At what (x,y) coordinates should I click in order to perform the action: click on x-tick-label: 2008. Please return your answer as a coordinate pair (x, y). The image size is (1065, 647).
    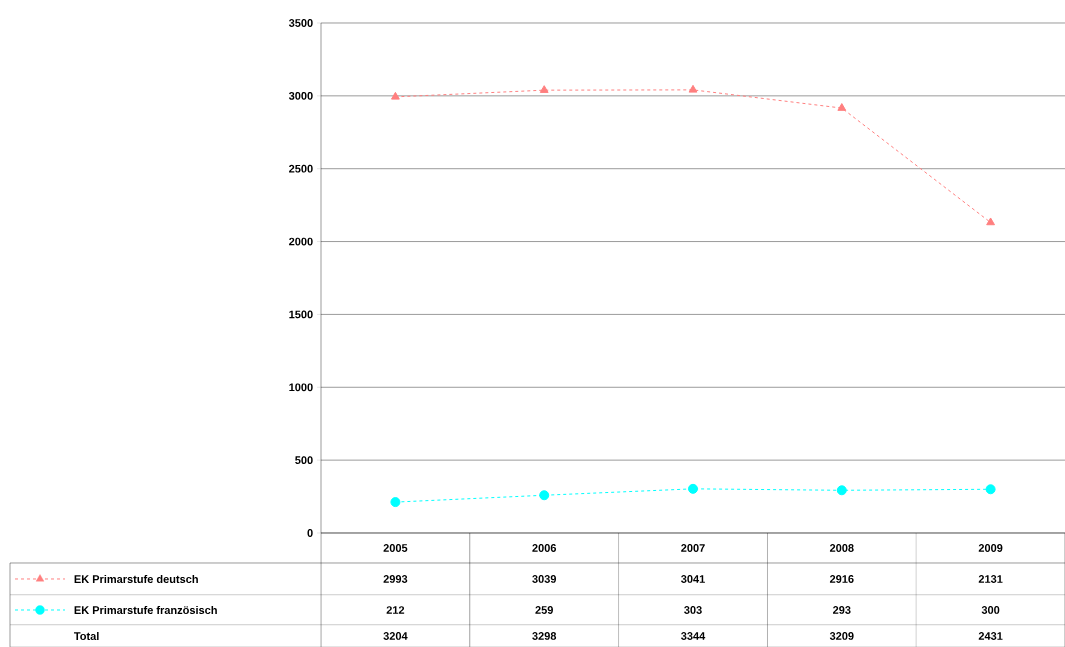
    Looking at the image, I should click on (841, 548).